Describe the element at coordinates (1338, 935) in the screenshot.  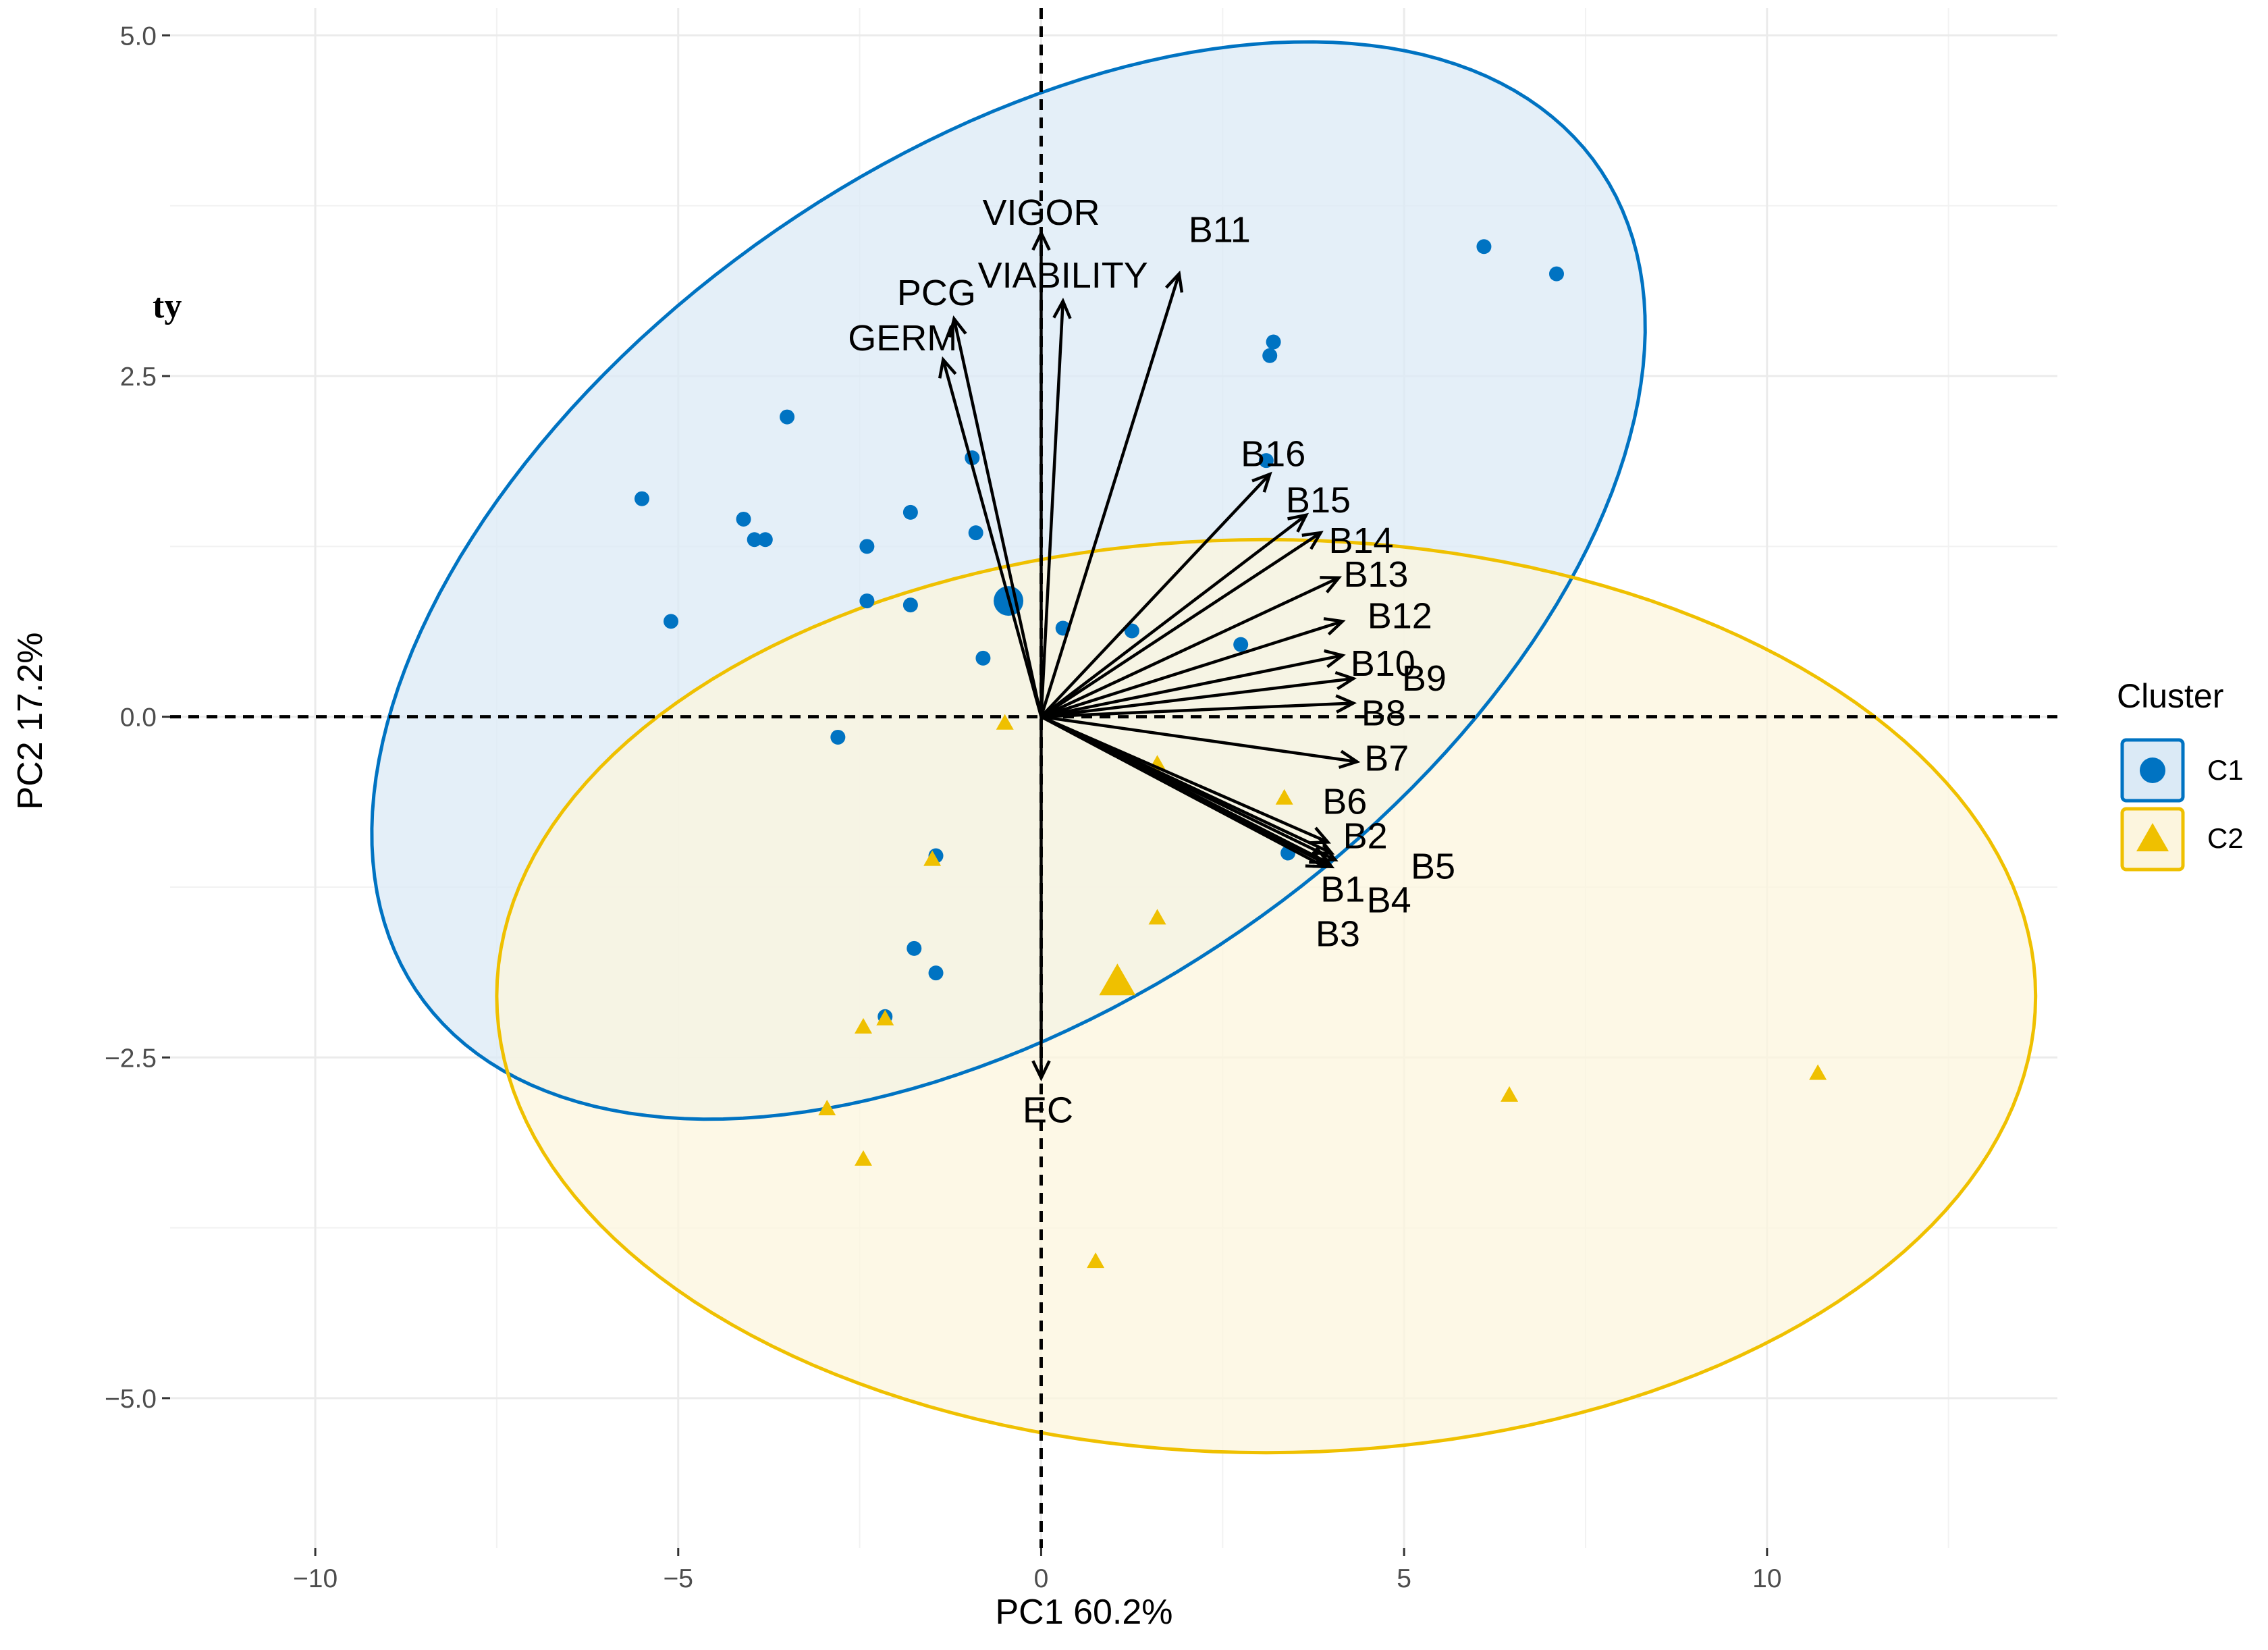
I see `loading-label-b3: B3` at that location.